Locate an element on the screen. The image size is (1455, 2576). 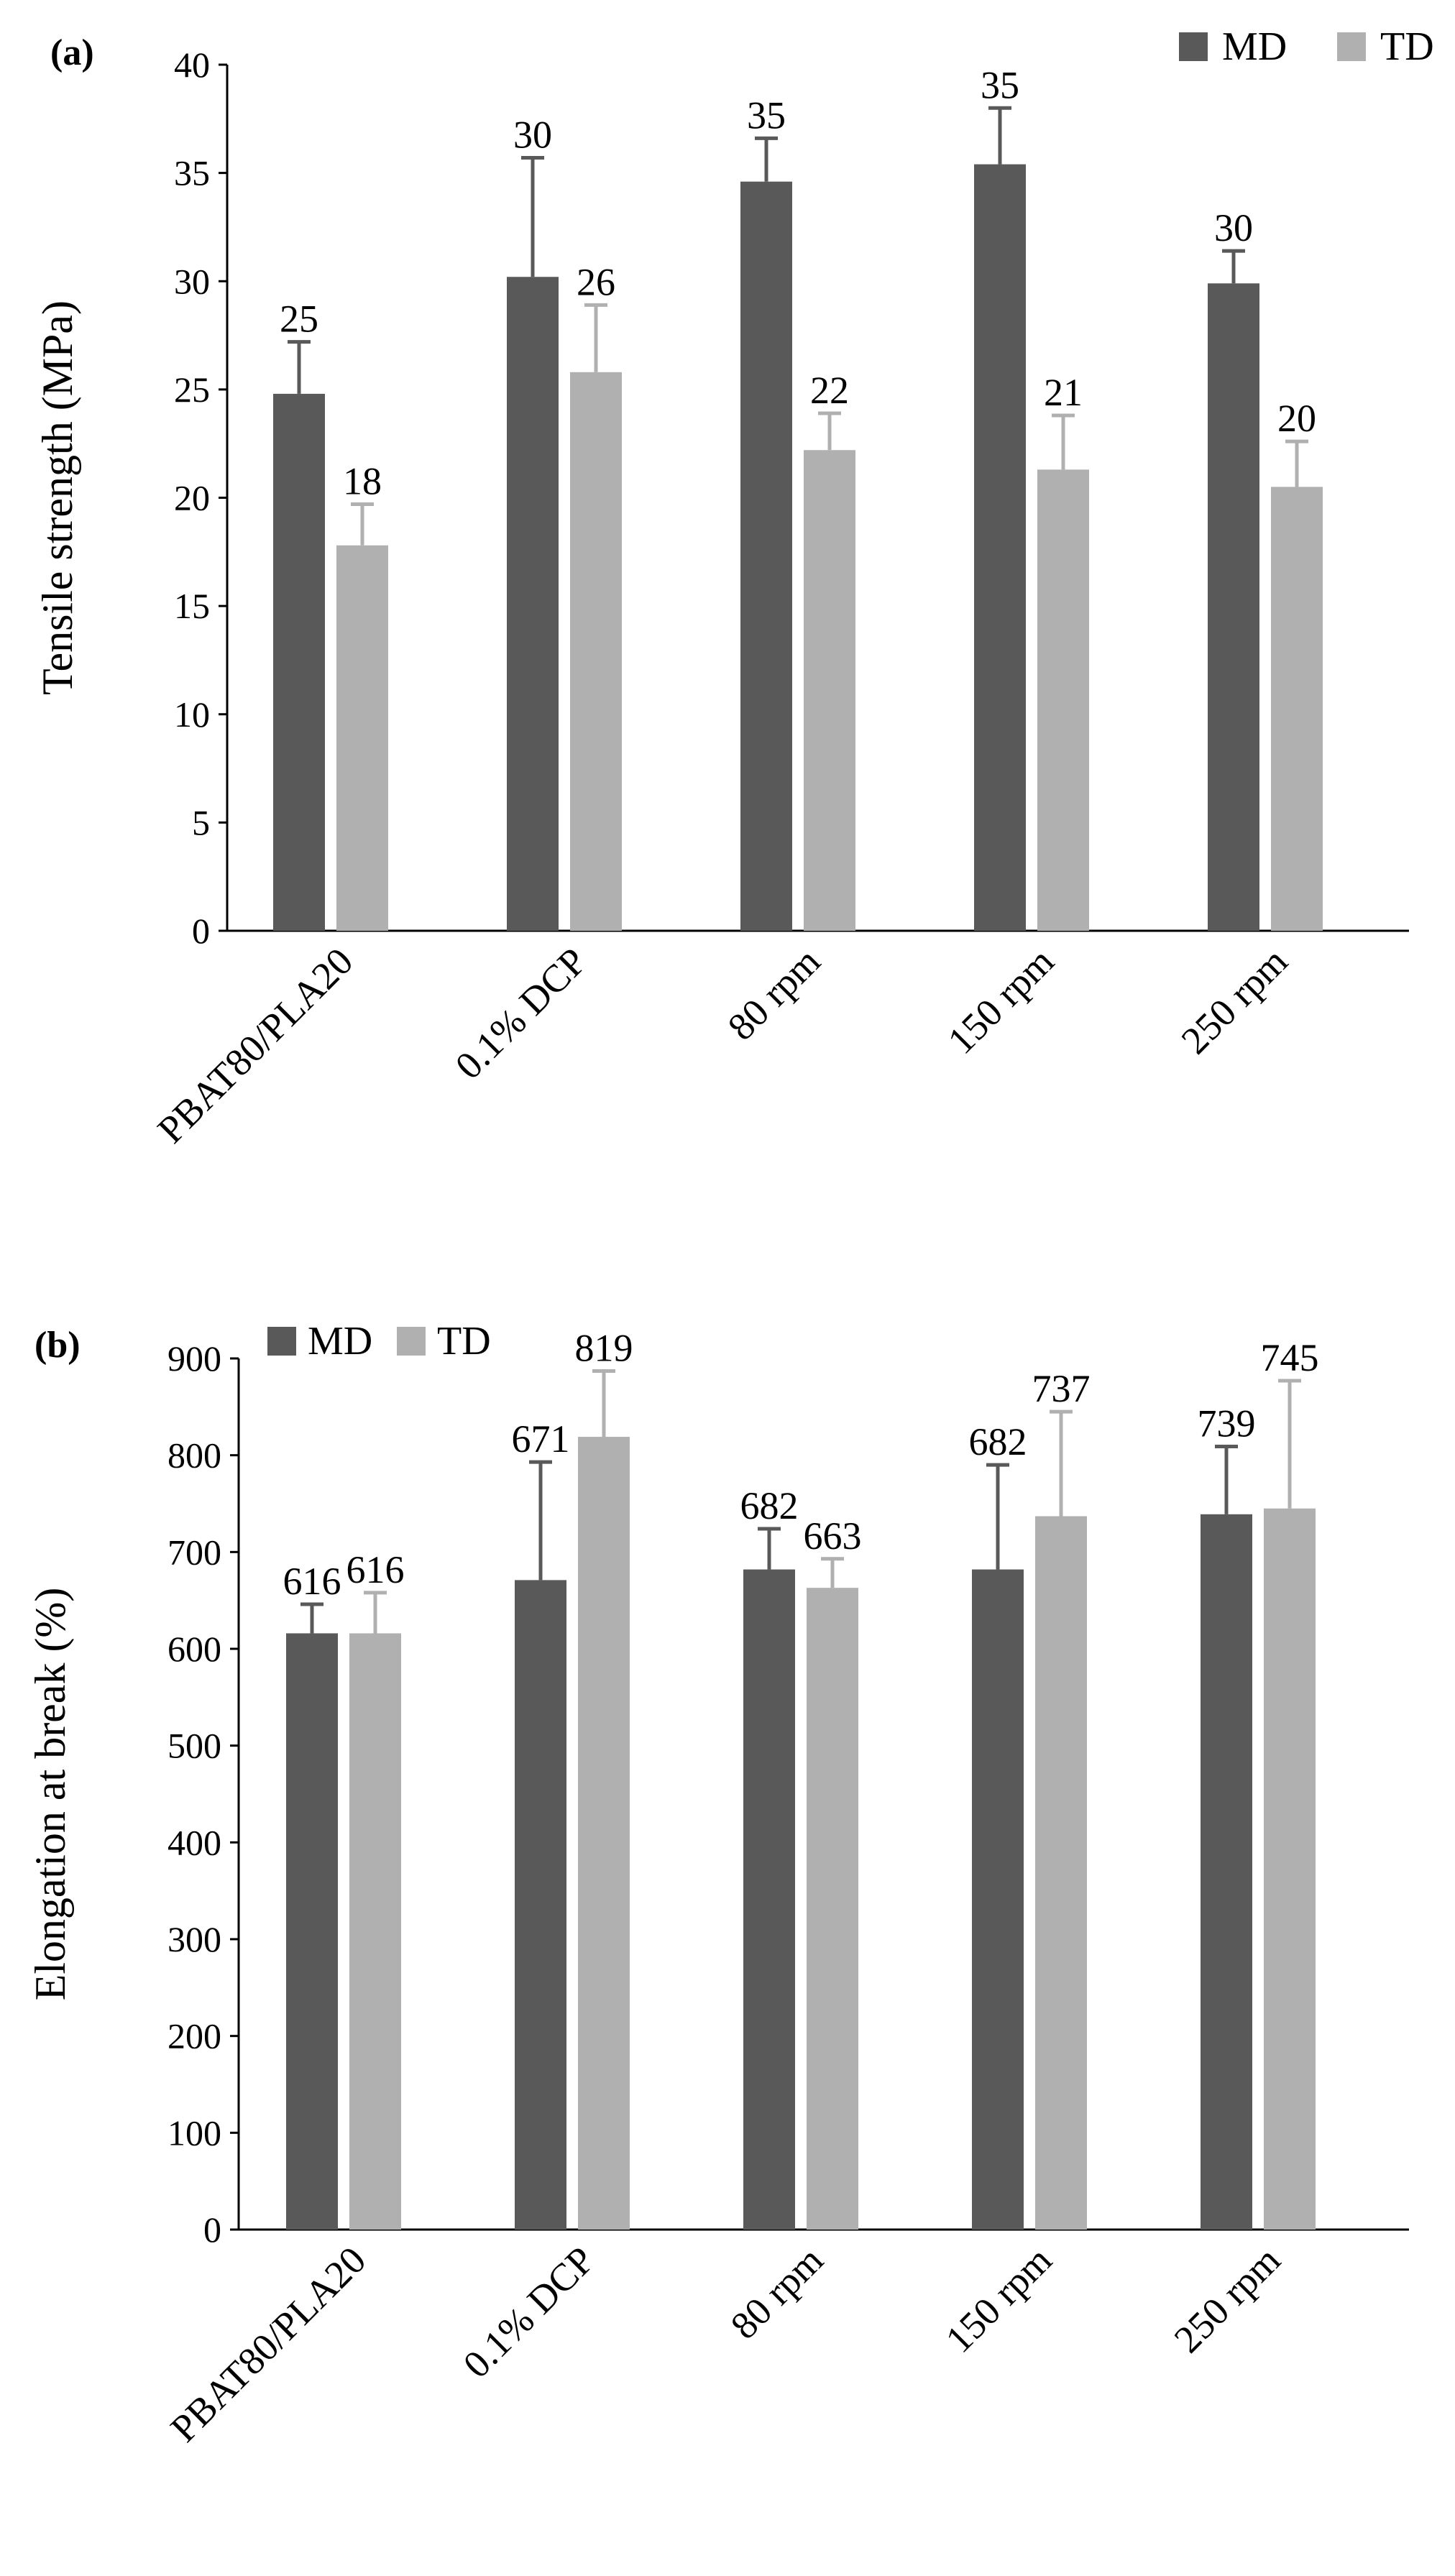
y-tick-label: 900 is located at coordinates (194, 1358).